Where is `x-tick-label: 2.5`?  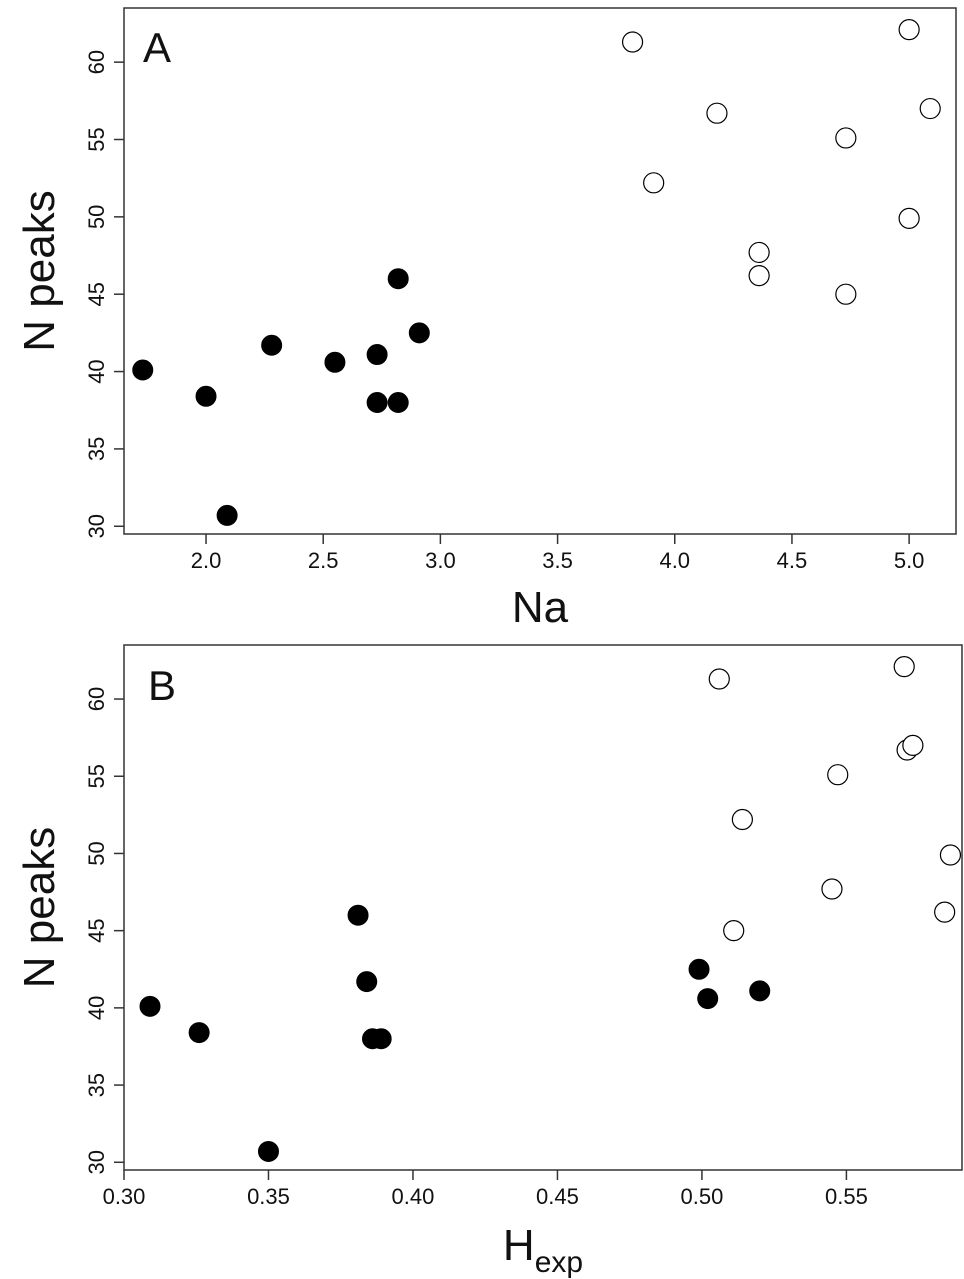
x-tick-label: 2.5 is located at coordinates (323, 560).